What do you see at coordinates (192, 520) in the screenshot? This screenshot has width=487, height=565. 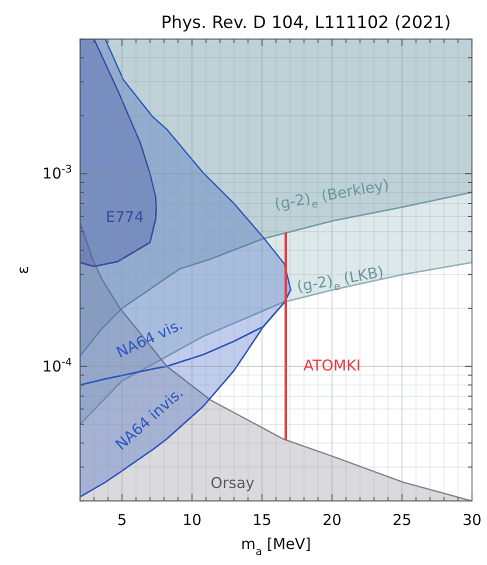 I see `x-tick-label: 10` at bounding box center [192, 520].